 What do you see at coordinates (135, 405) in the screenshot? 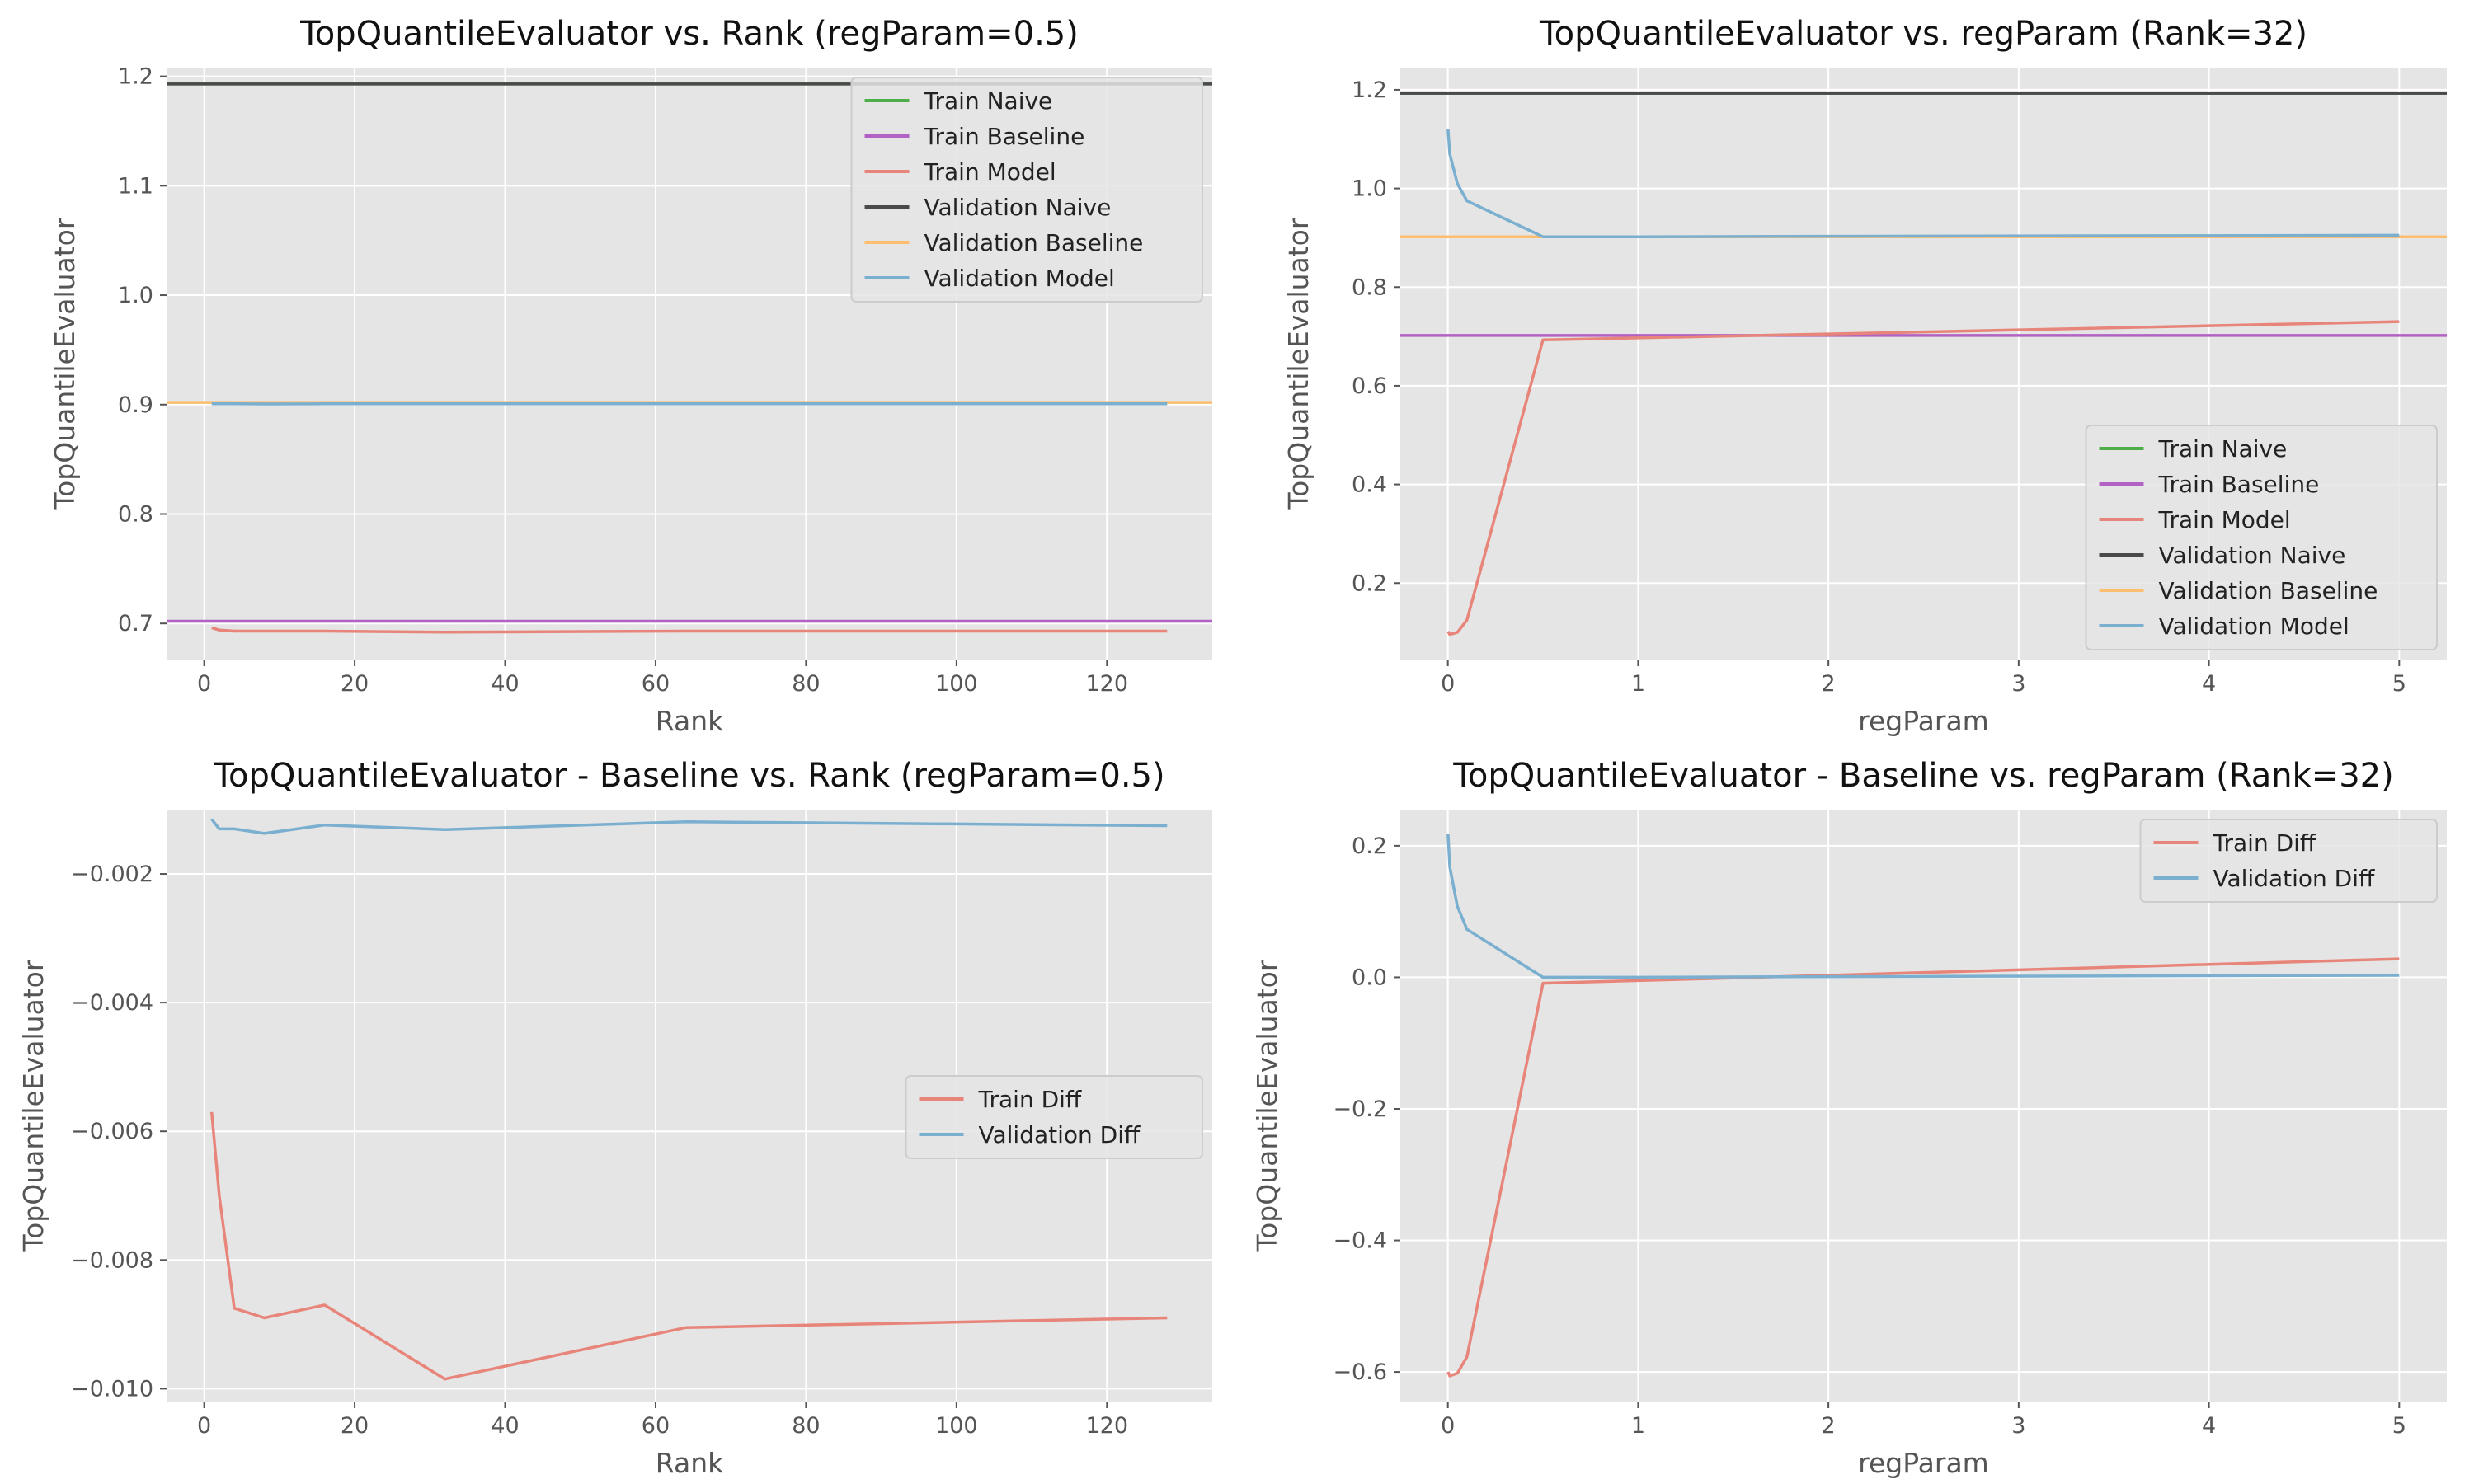
I see `y-tick-label: 0.9` at bounding box center [135, 405].